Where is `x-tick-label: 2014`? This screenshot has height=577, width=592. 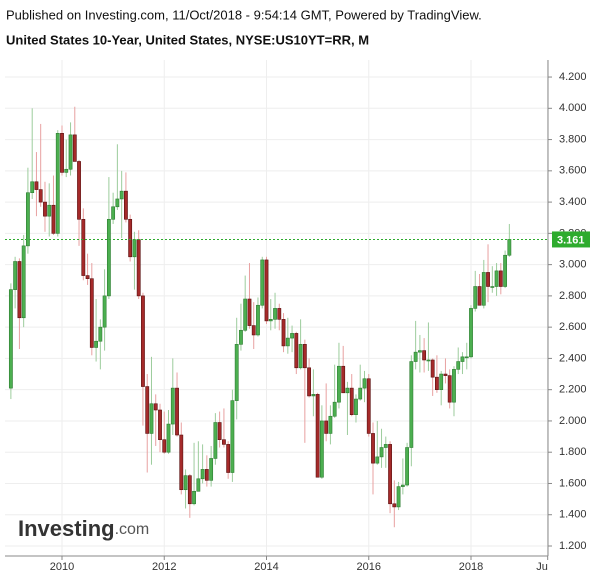
x-tick-label: 2014 is located at coordinates (266, 567).